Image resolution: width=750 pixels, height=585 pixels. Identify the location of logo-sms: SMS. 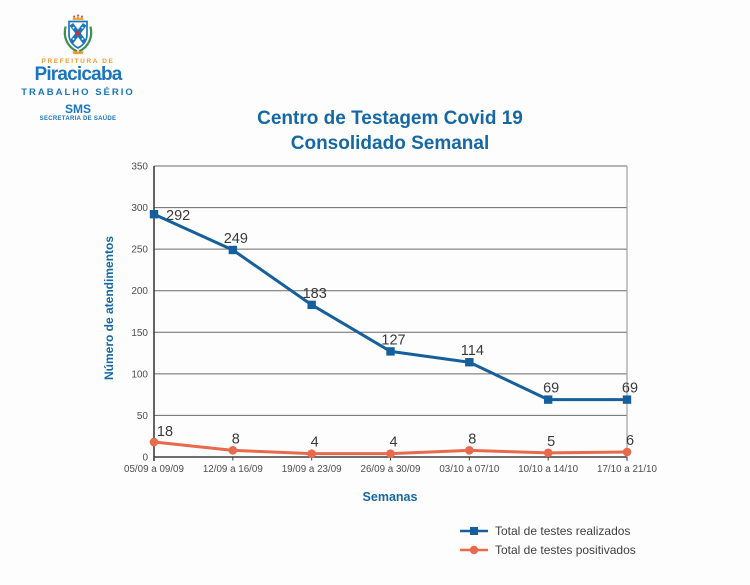
(77, 108).